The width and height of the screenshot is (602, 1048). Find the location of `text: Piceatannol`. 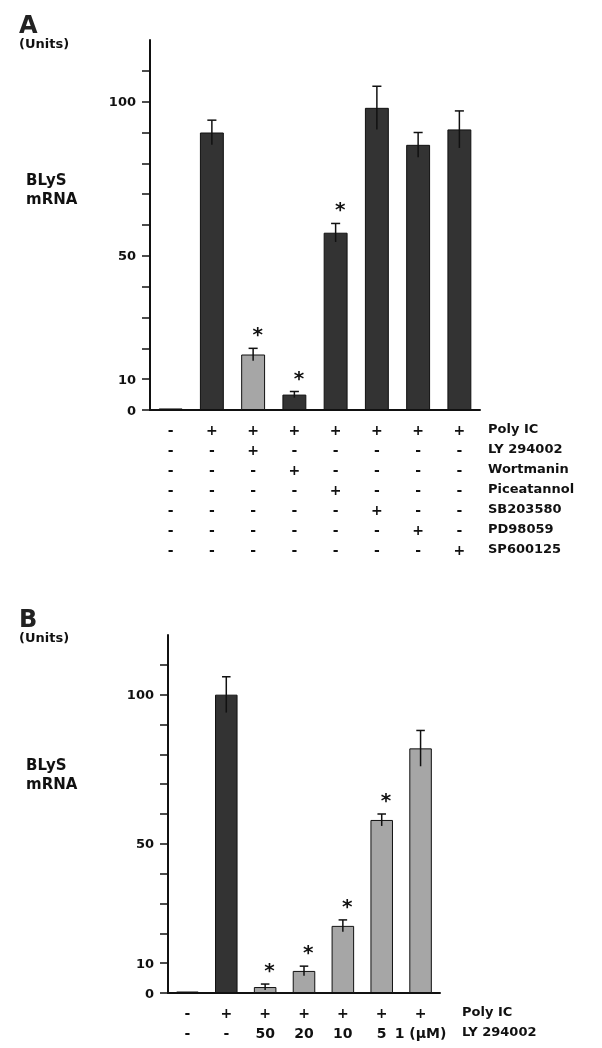

text: Piceatannol is located at coordinates (531, 488).